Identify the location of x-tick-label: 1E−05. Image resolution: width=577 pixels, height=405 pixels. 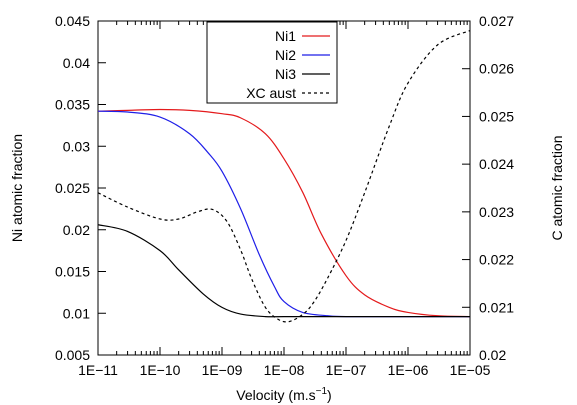
(470, 370).